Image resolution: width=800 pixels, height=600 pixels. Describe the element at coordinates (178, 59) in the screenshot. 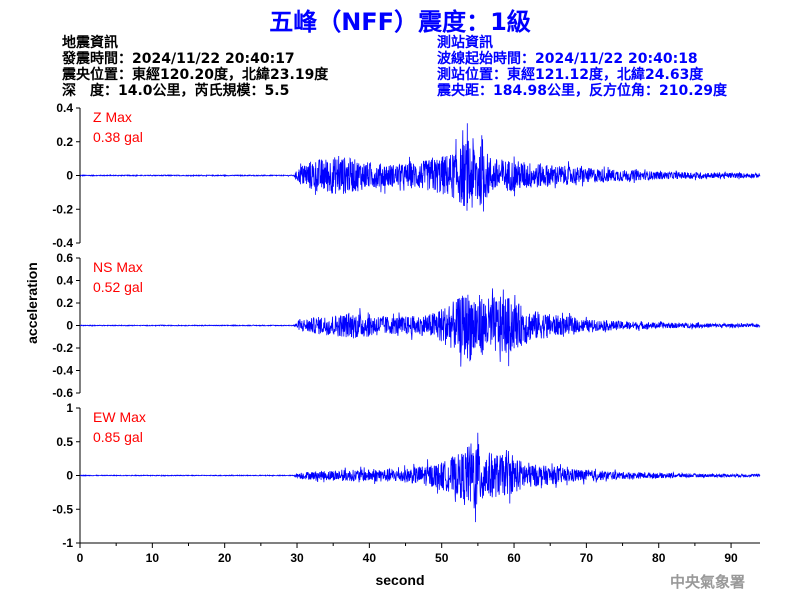

I see `origin-time: 發震時間：2024/11/22 20:40:17` at that location.